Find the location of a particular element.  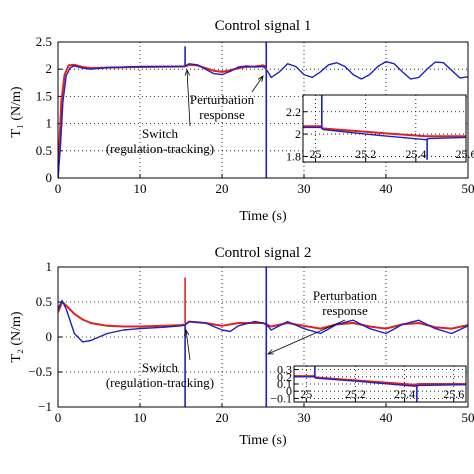

y-tick-label: 2.2 is located at coordinates (293, 112).